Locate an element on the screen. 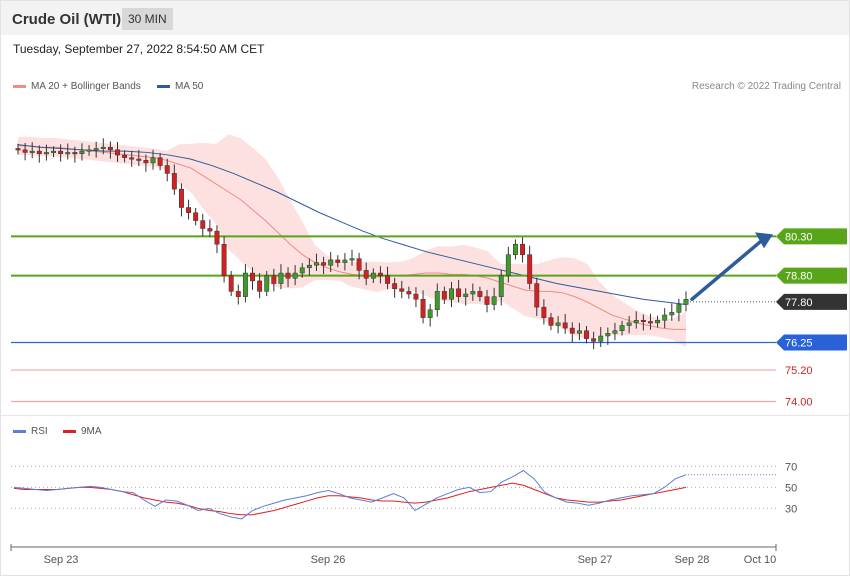 This screenshot has height=576, width=850. legend-ma50-label: MA 50 is located at coordinates (189, 86).